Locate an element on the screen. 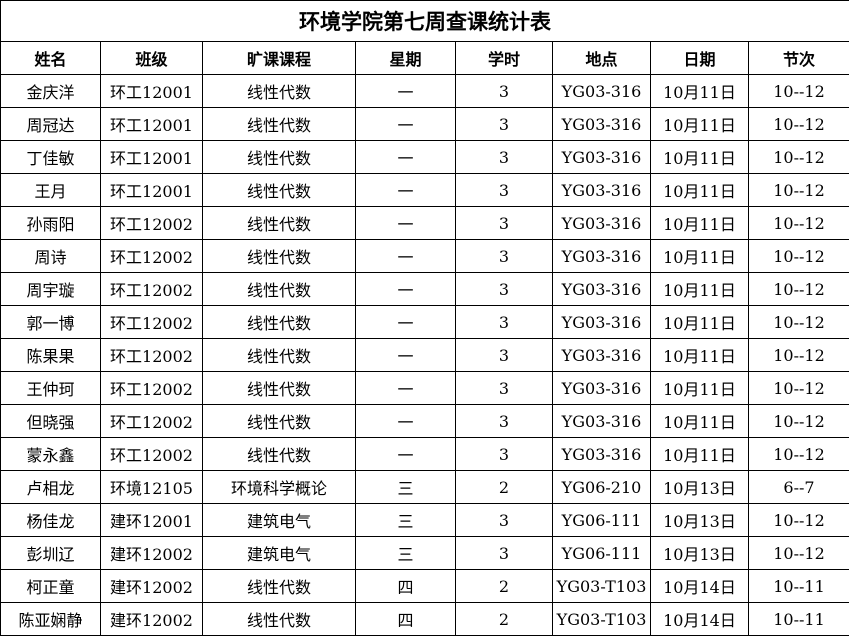  cell-course: 环境科学概论 is located at coordinates (279, 487).